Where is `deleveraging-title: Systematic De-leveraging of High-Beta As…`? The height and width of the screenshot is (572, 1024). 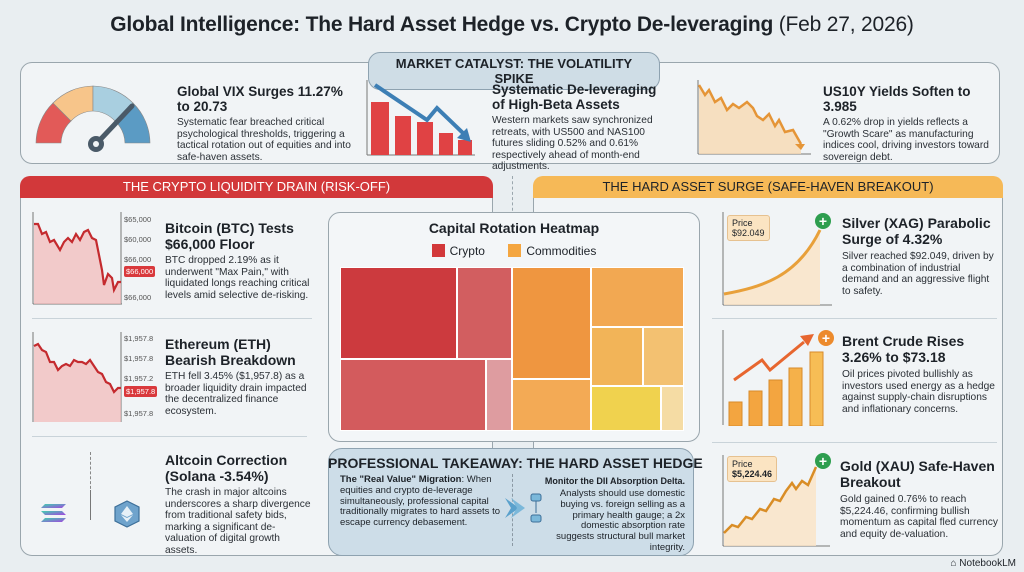 deleveraging-title: Systematic De-leveraging of High-Beta As… is located at coordinates (574, 97).